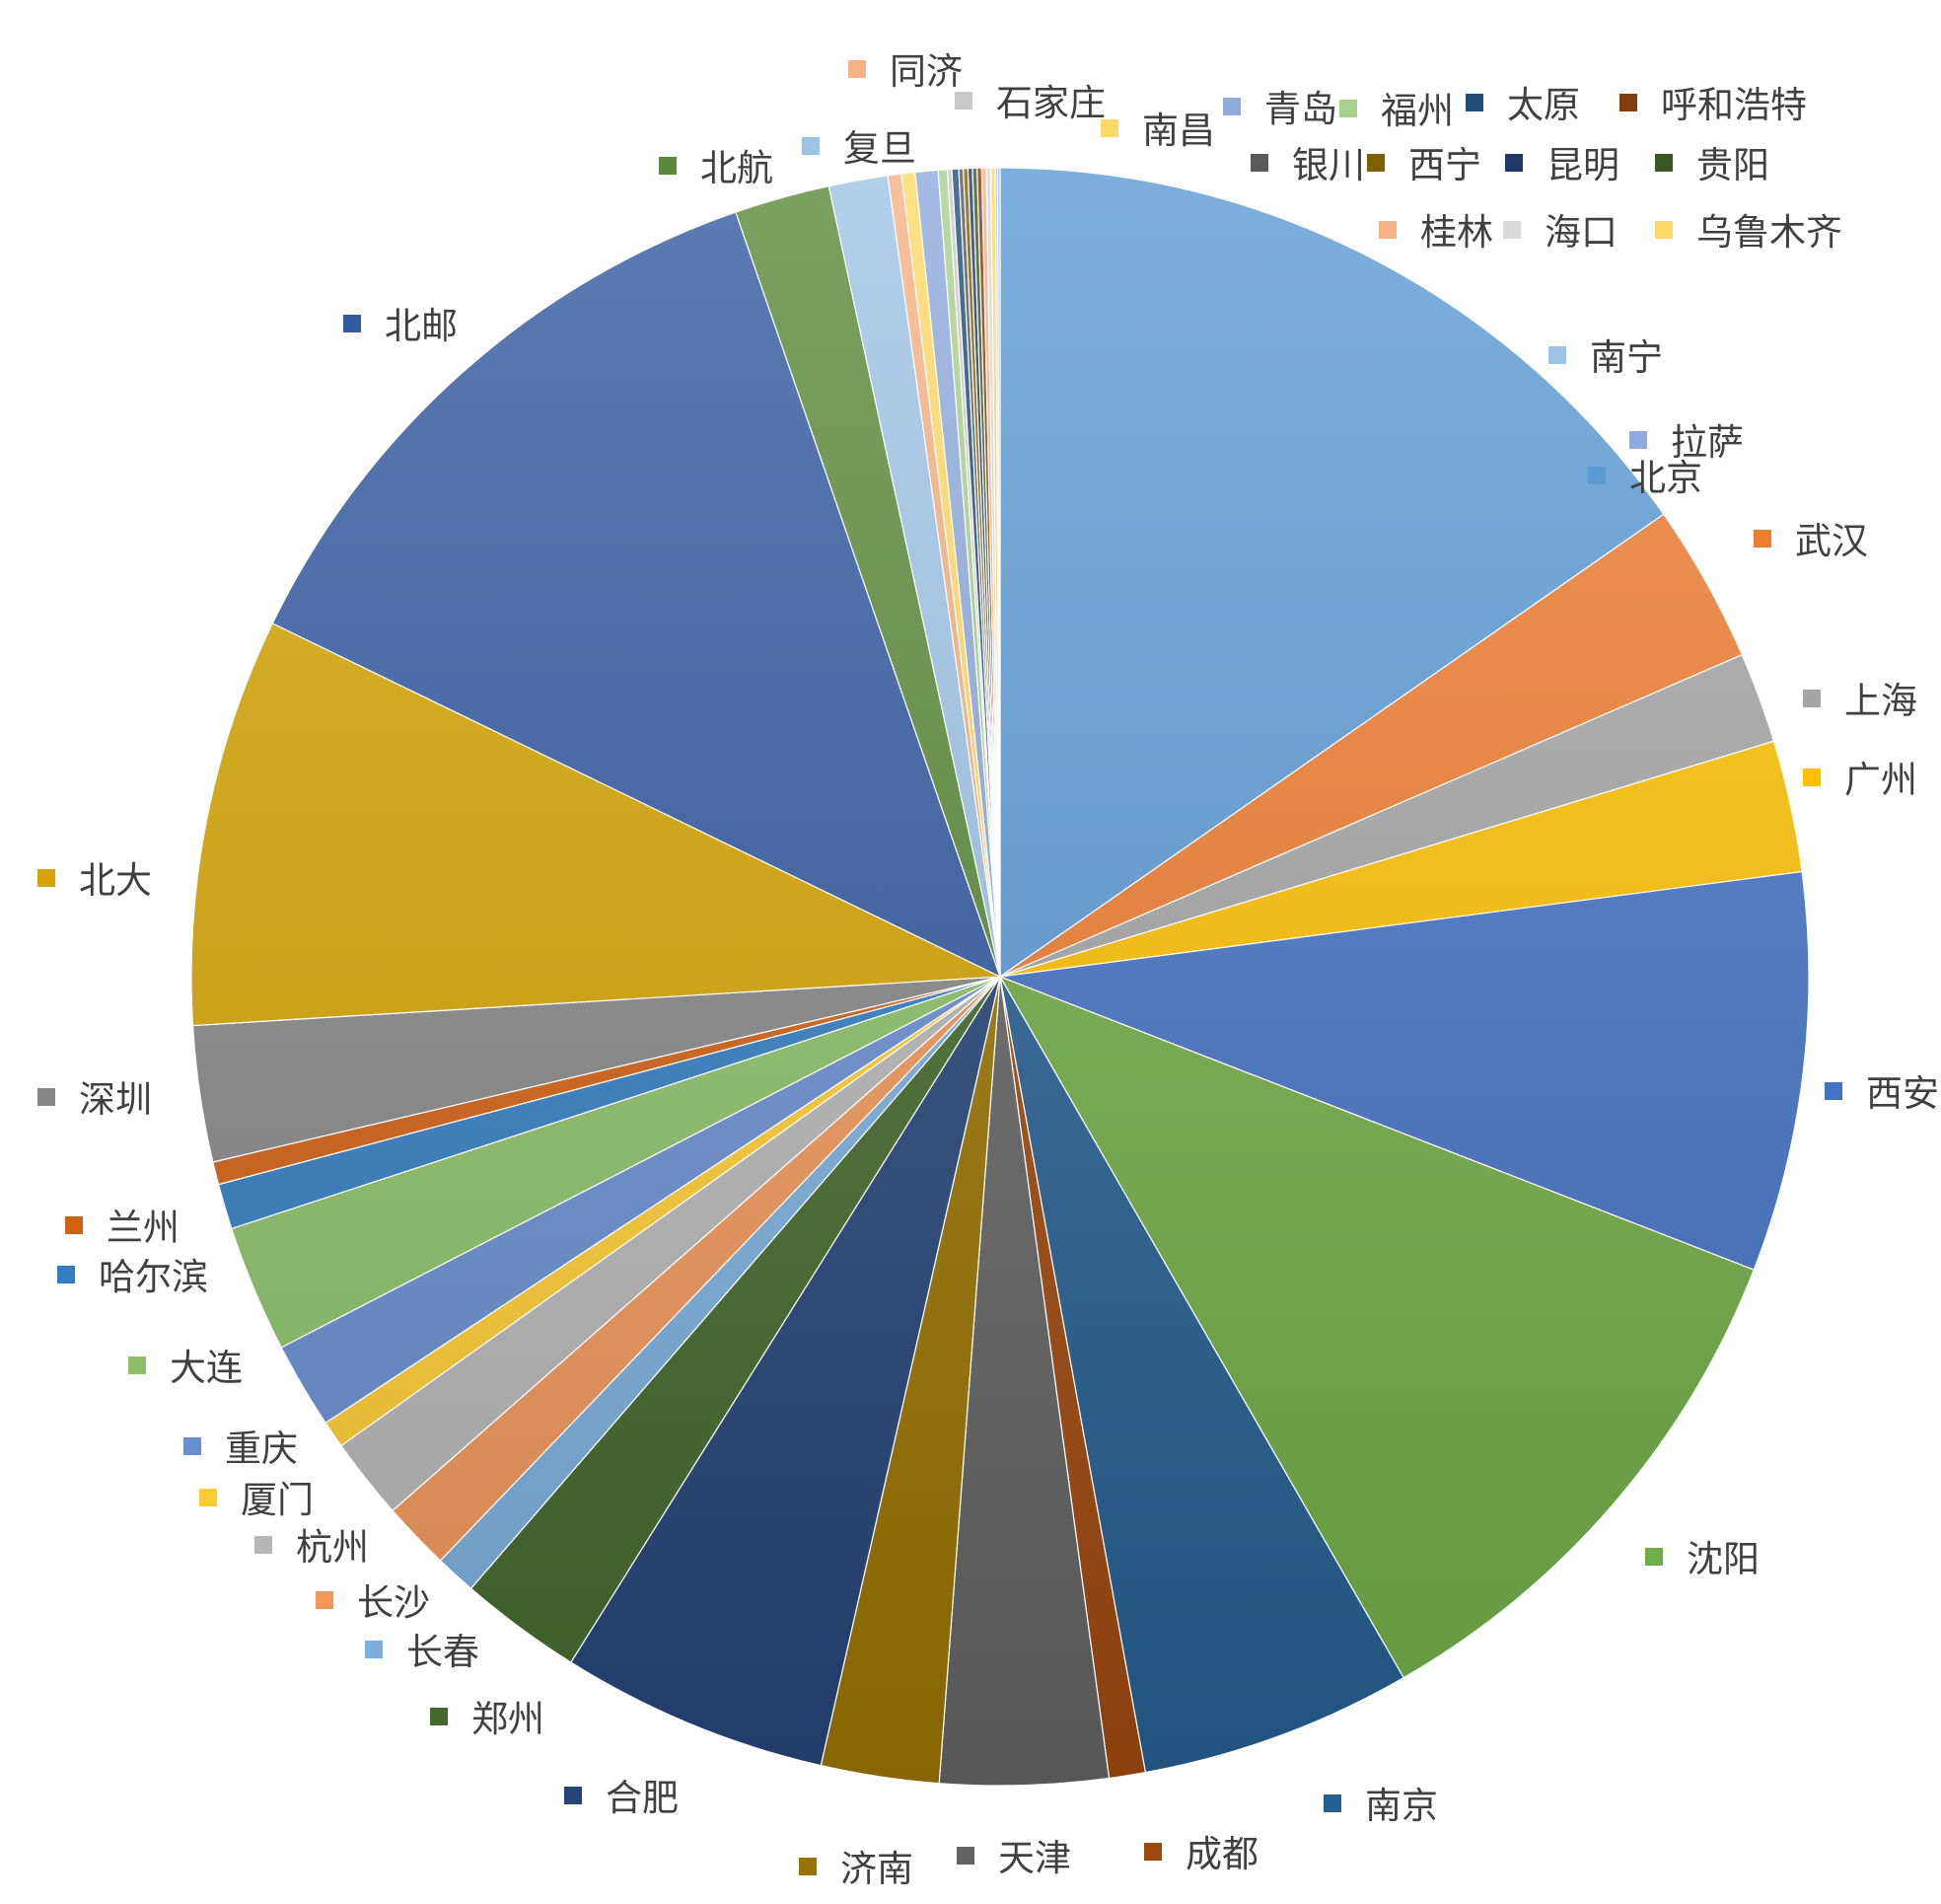 Image resolution: width=1941 pixels, height=1904 pixels. What do you see at coordinates (1881, 780) in the screenshot?
I see `slice-label-text: 广州` at bounding box center [1881, 780].